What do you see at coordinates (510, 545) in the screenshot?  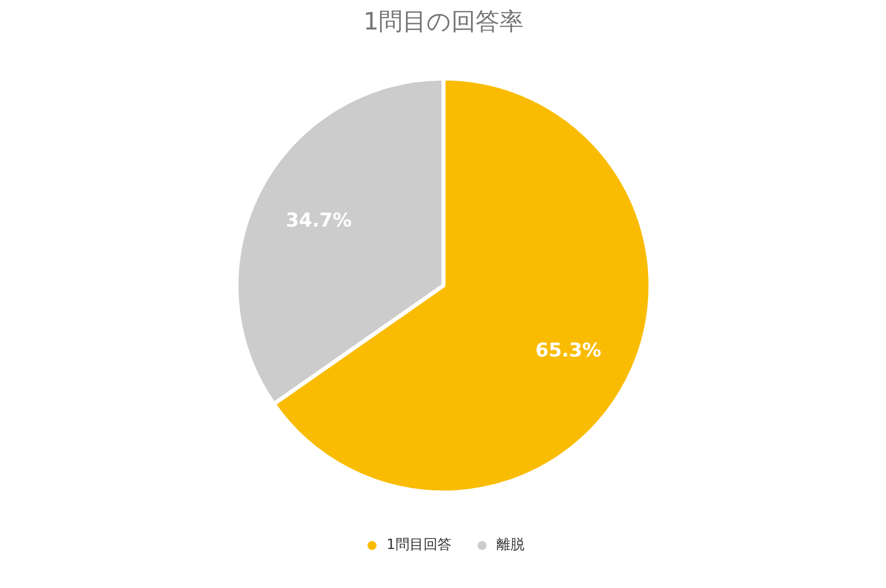 I see `legend-label: 離脱` at bounding box center [510, 545].